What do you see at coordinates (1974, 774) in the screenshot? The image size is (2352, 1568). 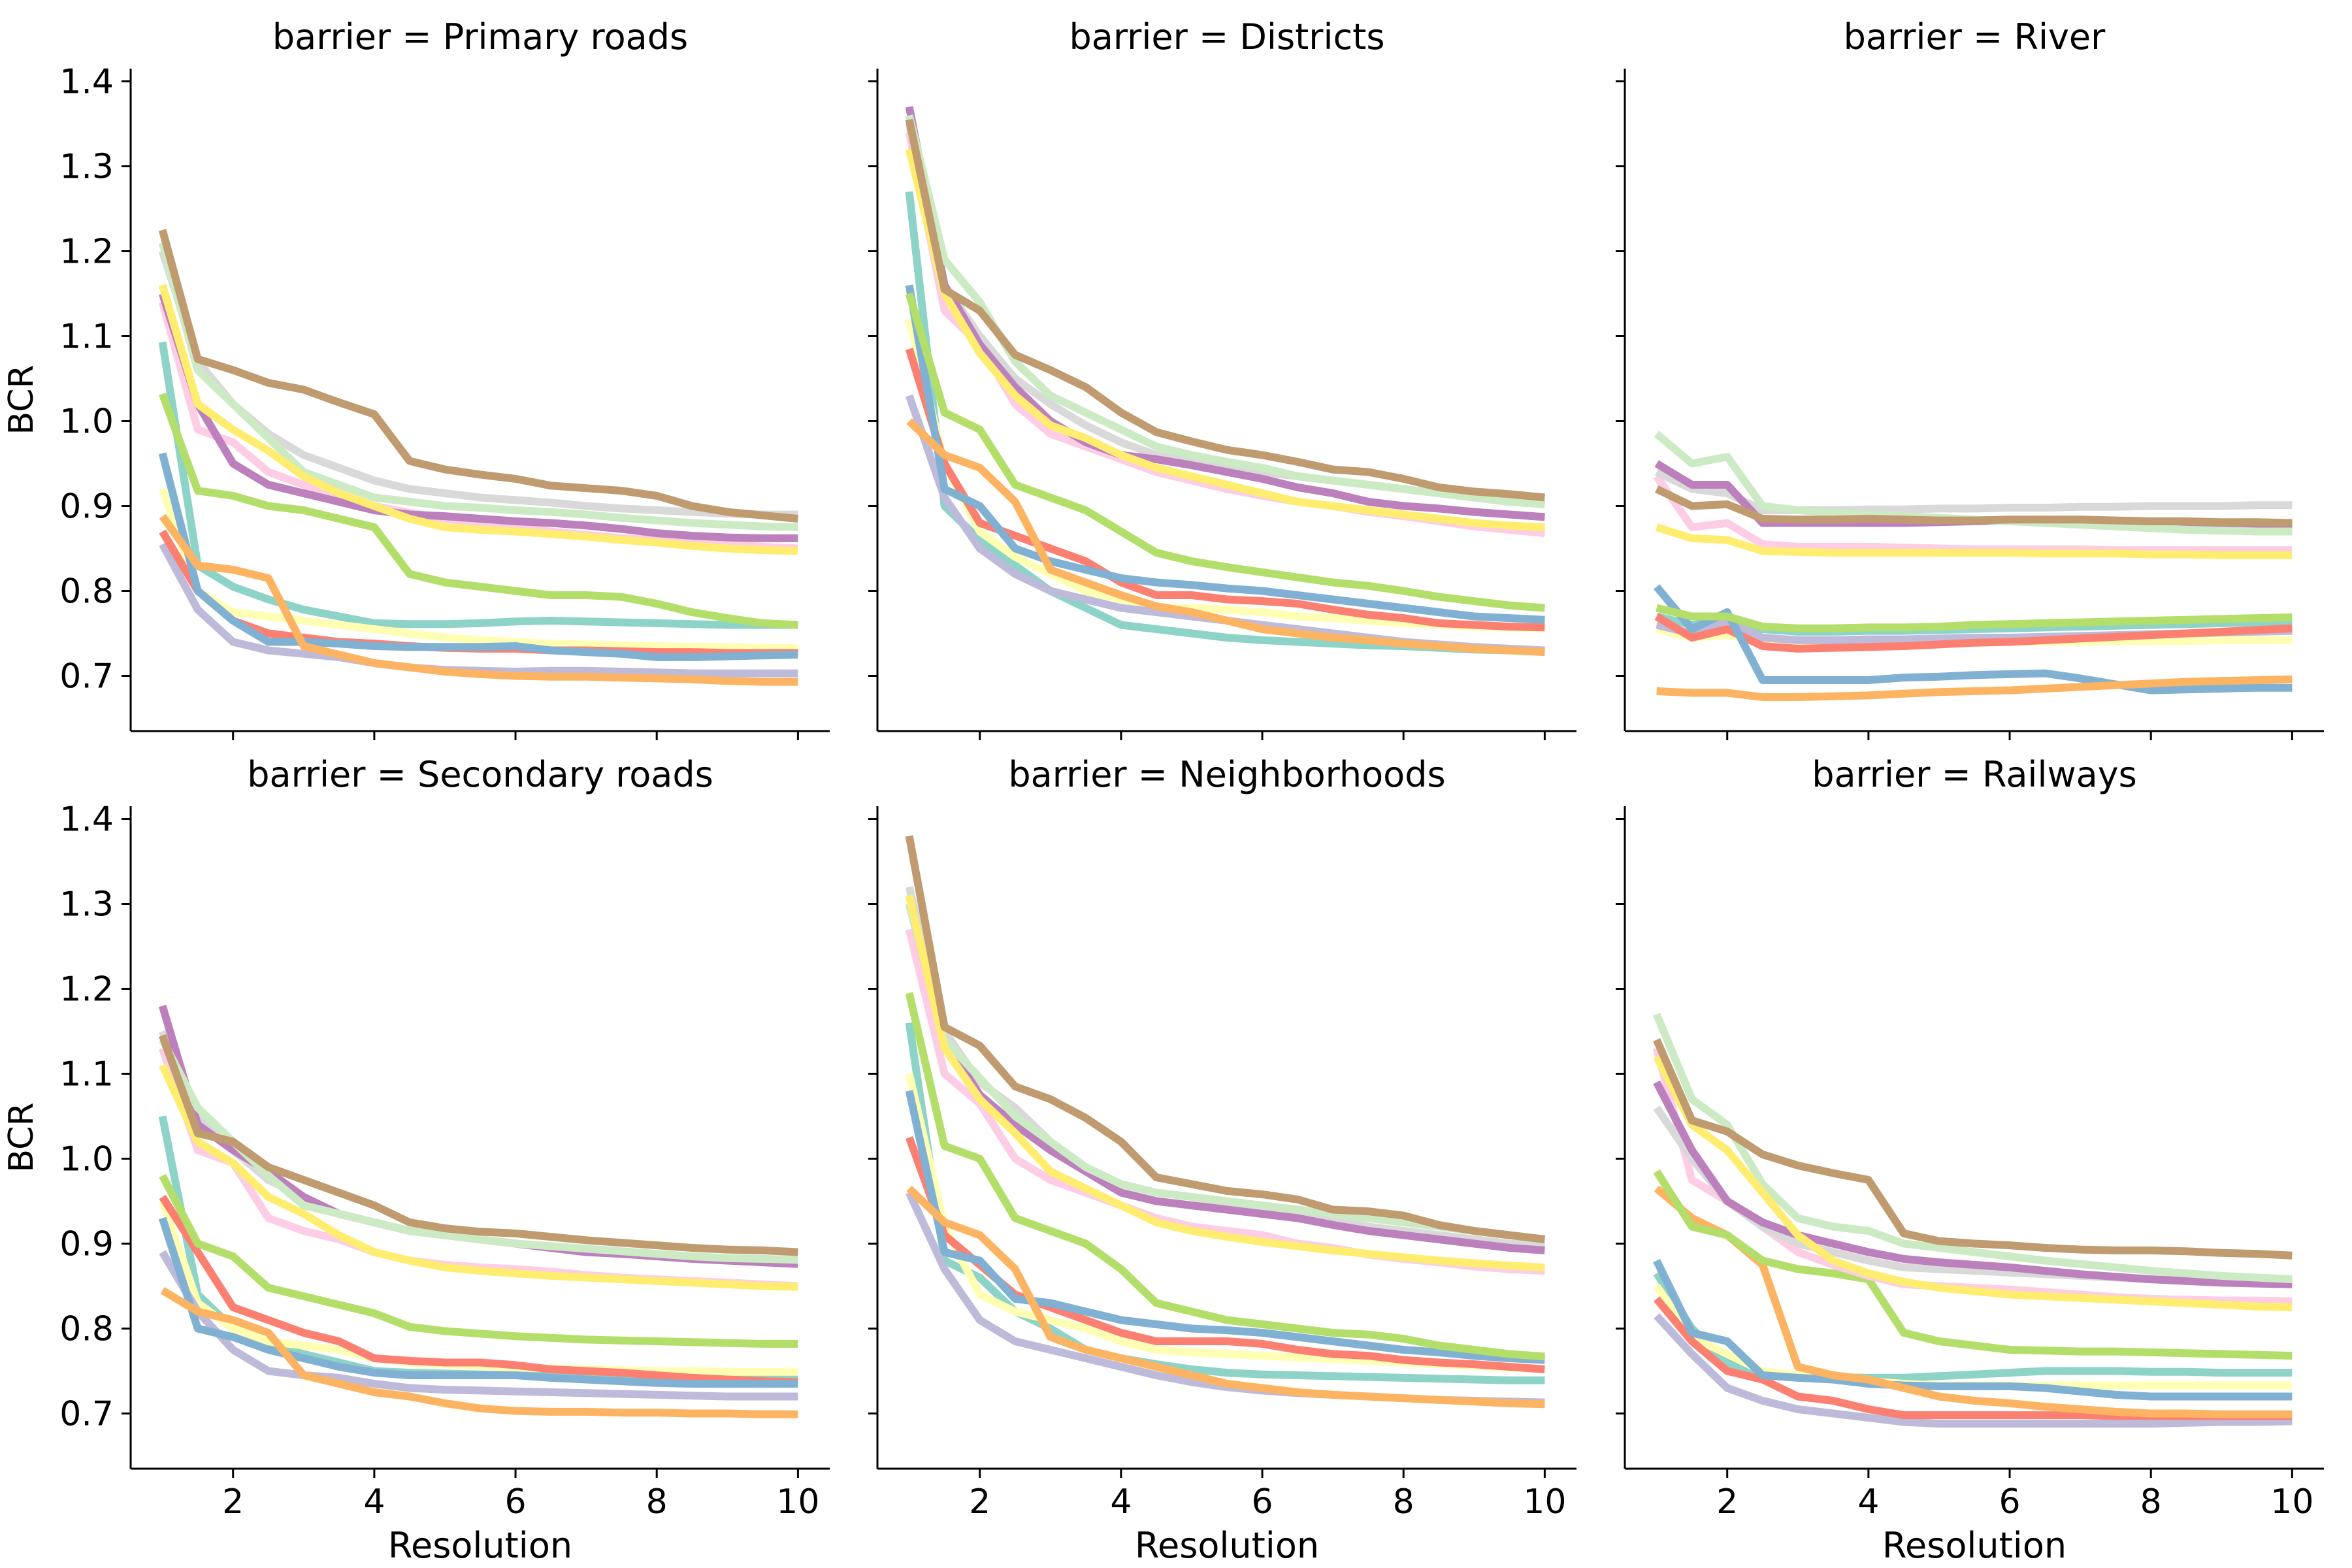 I see `panel-title: barrier = Railways` at bounding box center [1974, 774].